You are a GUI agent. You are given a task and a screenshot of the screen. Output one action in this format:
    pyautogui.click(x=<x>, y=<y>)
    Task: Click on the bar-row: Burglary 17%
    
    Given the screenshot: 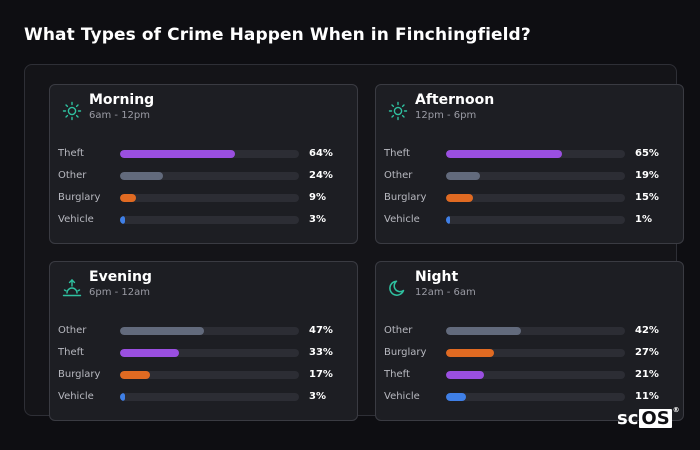 What is the action you would take?
    pyautogui.click(x=203, y=375)
    